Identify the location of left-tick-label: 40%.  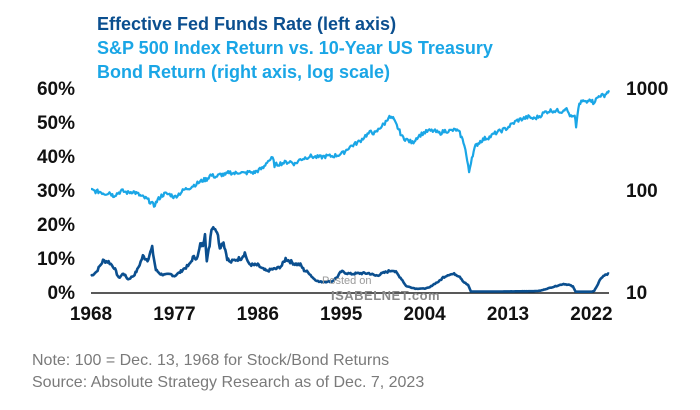
(56, 157).